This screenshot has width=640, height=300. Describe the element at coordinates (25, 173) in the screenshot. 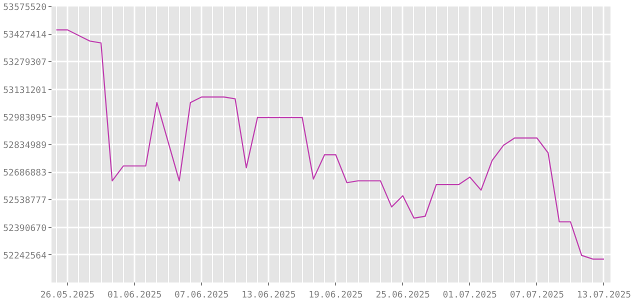

I see `y-tick-label: 52686883` at that location.